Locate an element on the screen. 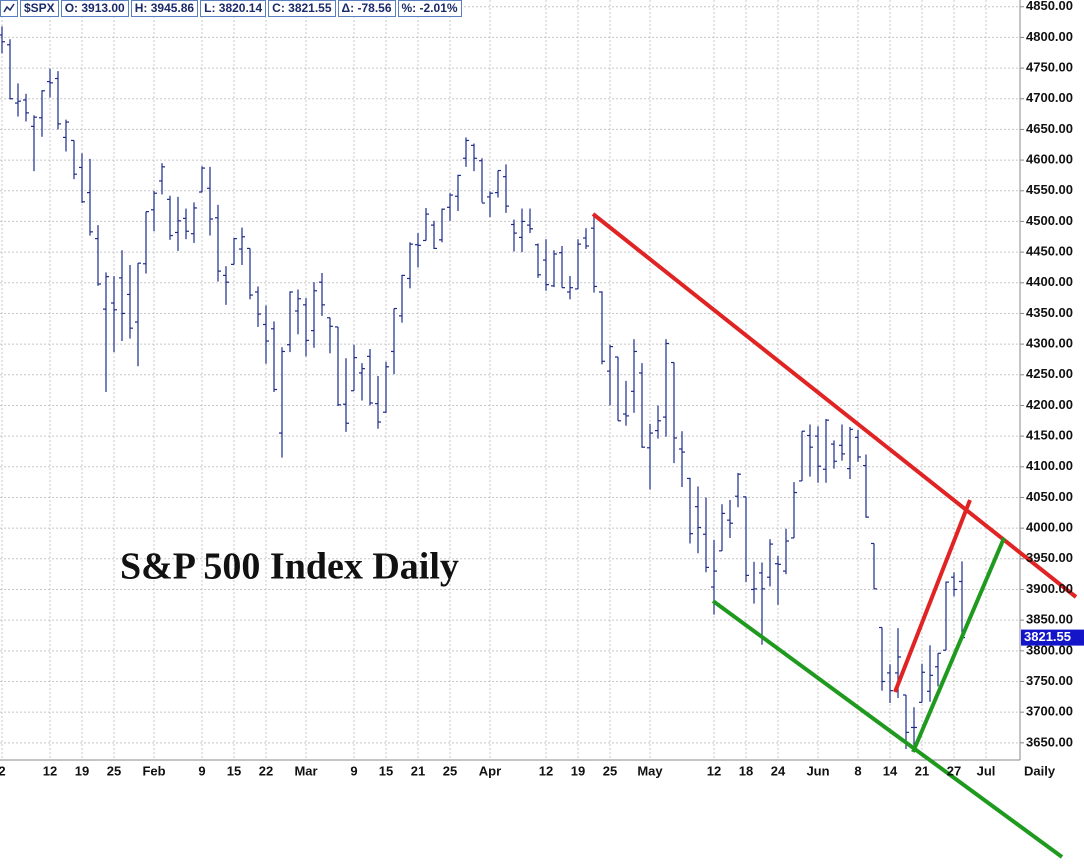 The image size is (1084, 867). x-tick-label: May is located at coordinates (650, 770).